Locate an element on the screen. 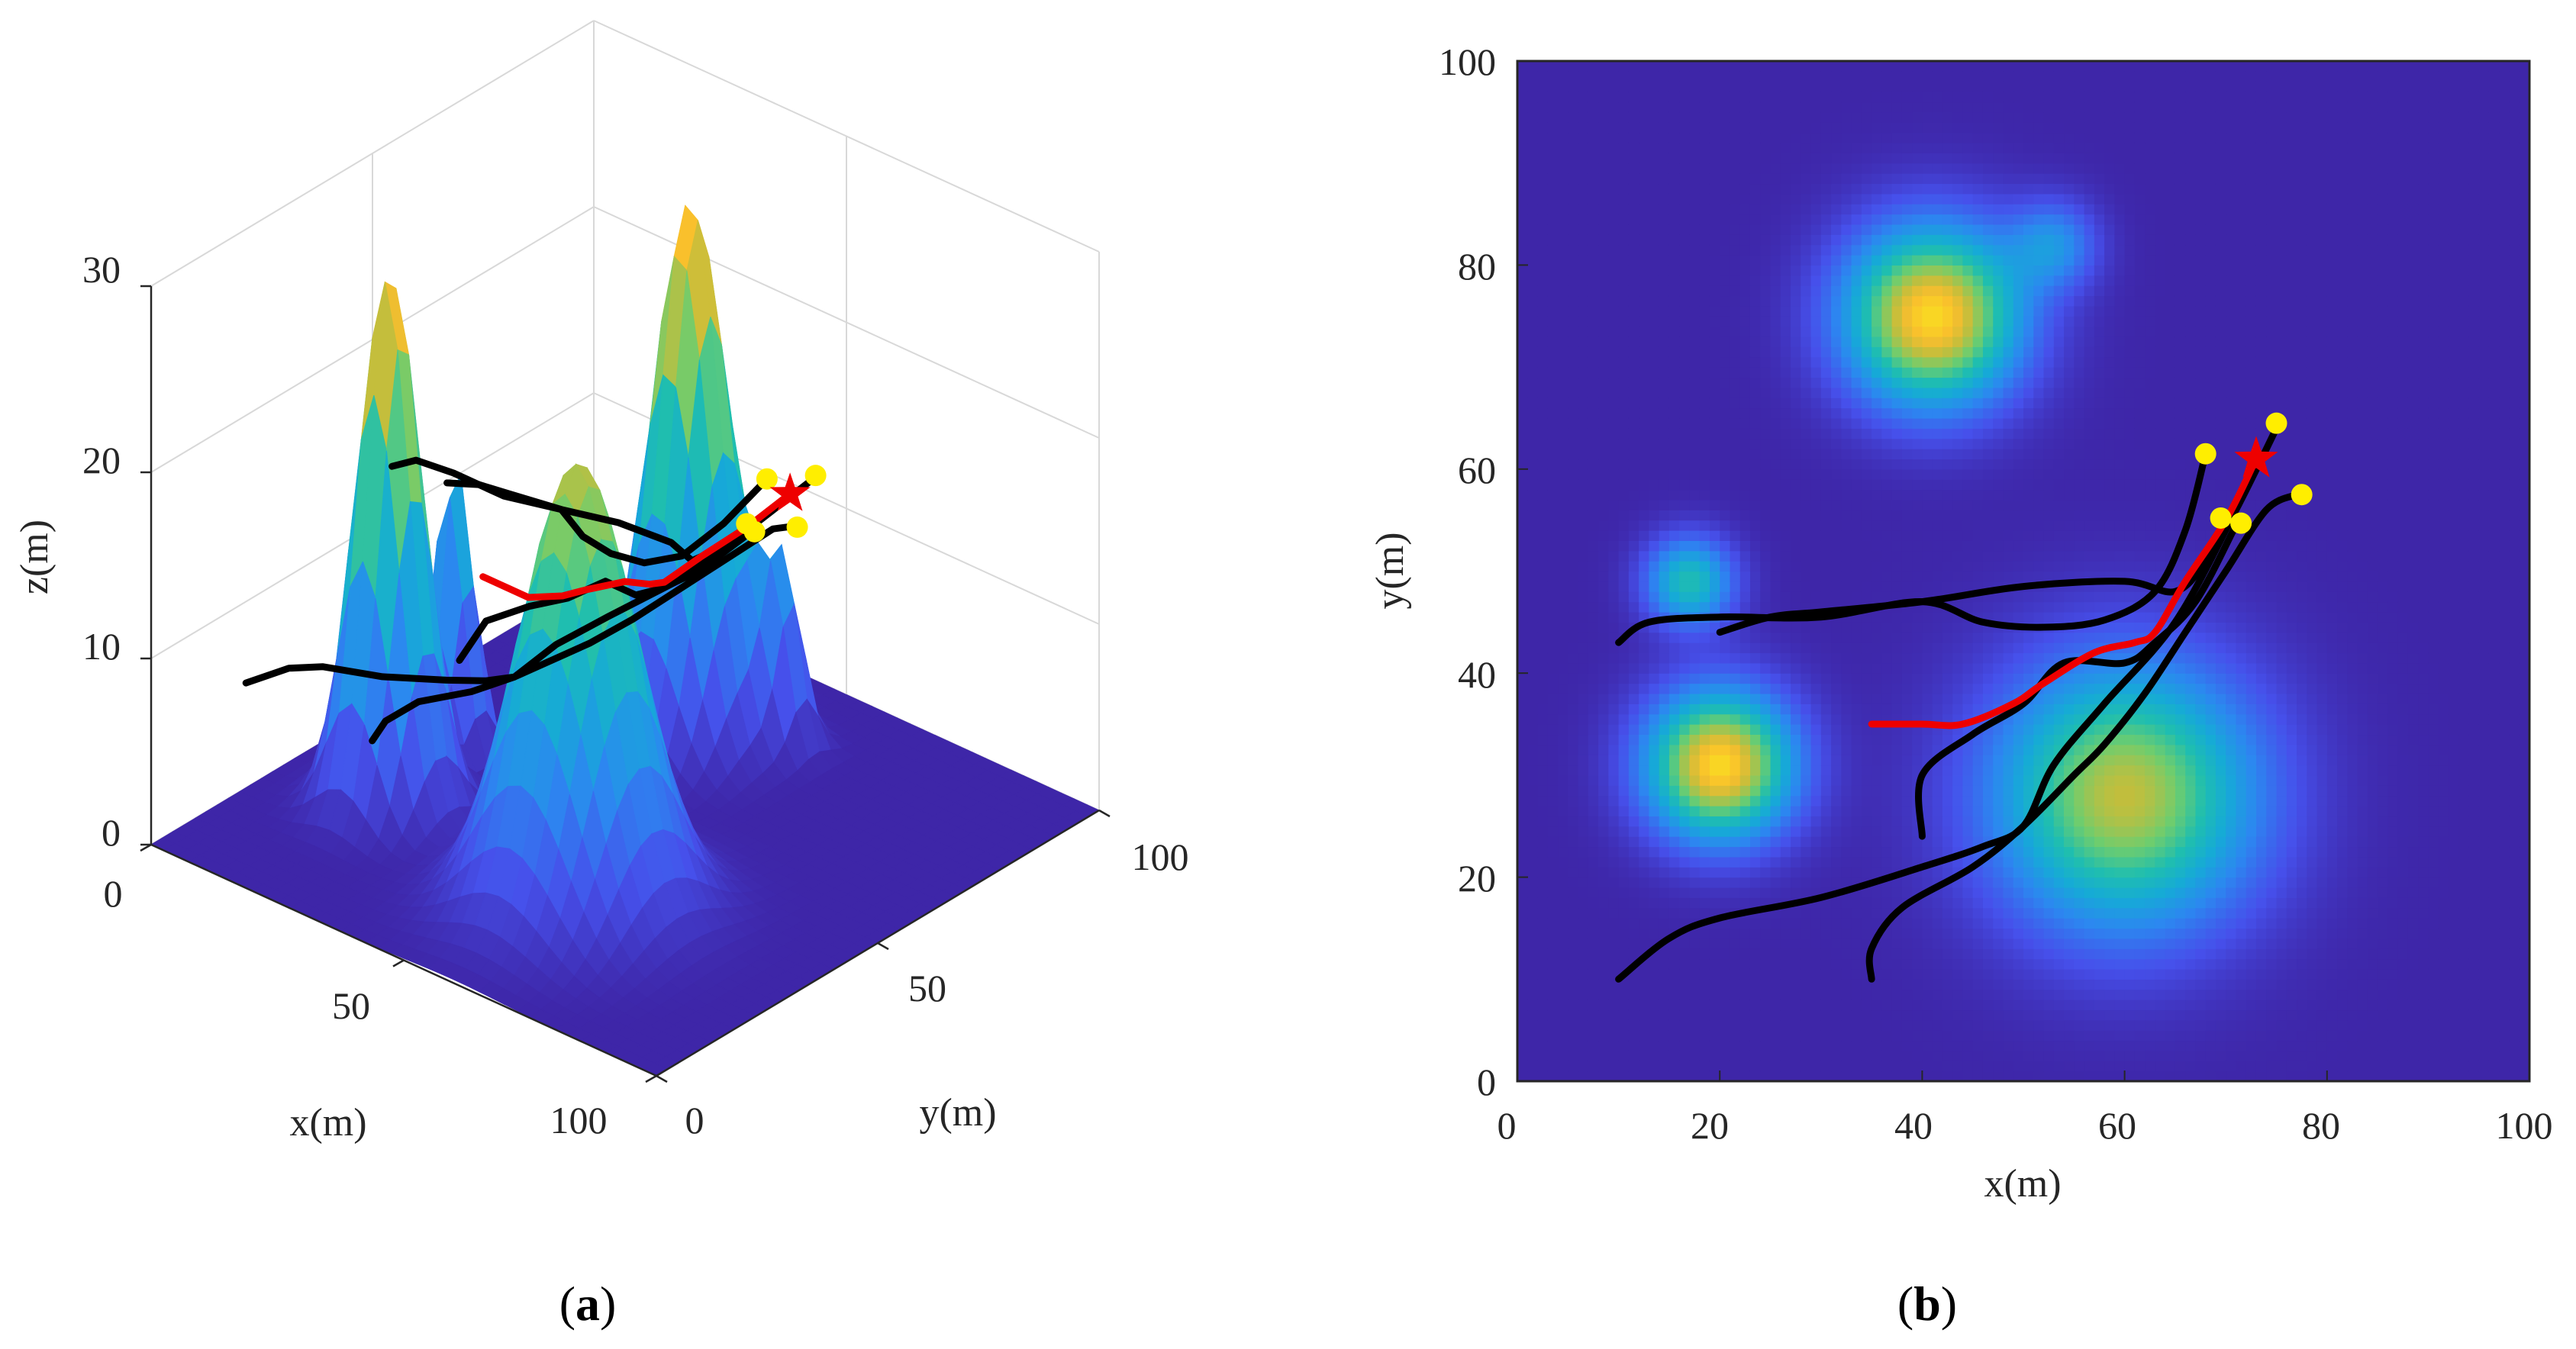  x-tick-labels: 0 50 100 is located at coordinates (356, 1006).